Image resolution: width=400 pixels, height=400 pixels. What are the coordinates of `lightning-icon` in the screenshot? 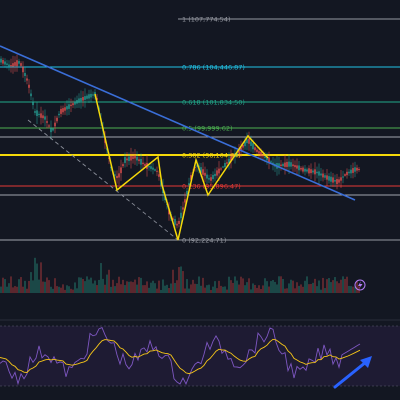 It's located at (360, 285).